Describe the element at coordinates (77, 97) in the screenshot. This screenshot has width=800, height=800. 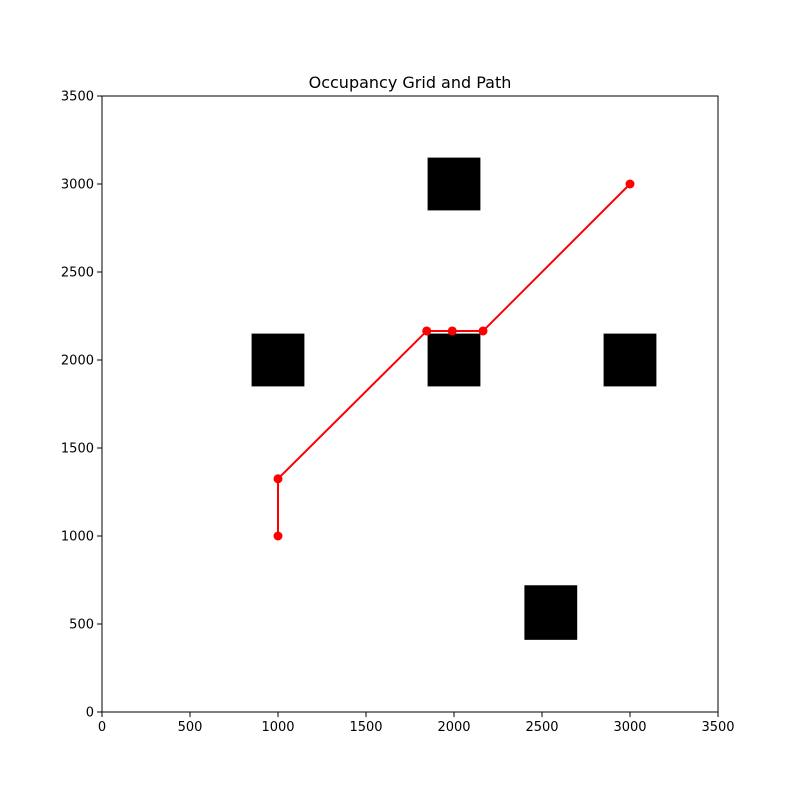
I see `y-tick-label: 3500` at that location.